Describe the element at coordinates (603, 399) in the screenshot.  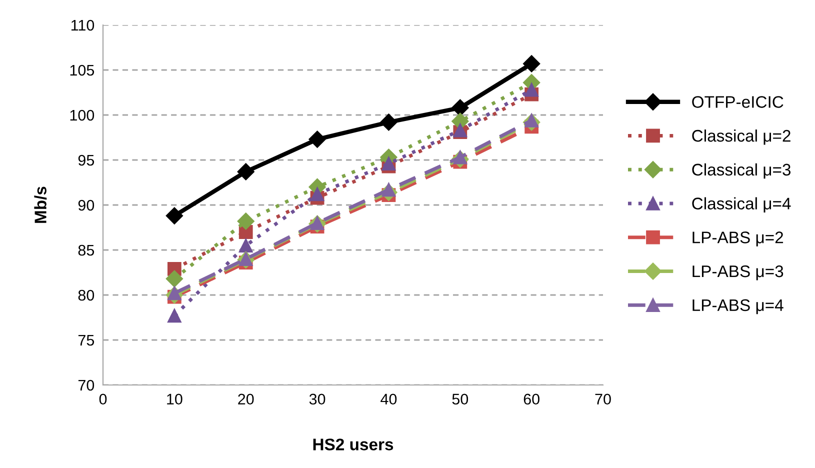
I see `x-tick-label: 70` at that location.